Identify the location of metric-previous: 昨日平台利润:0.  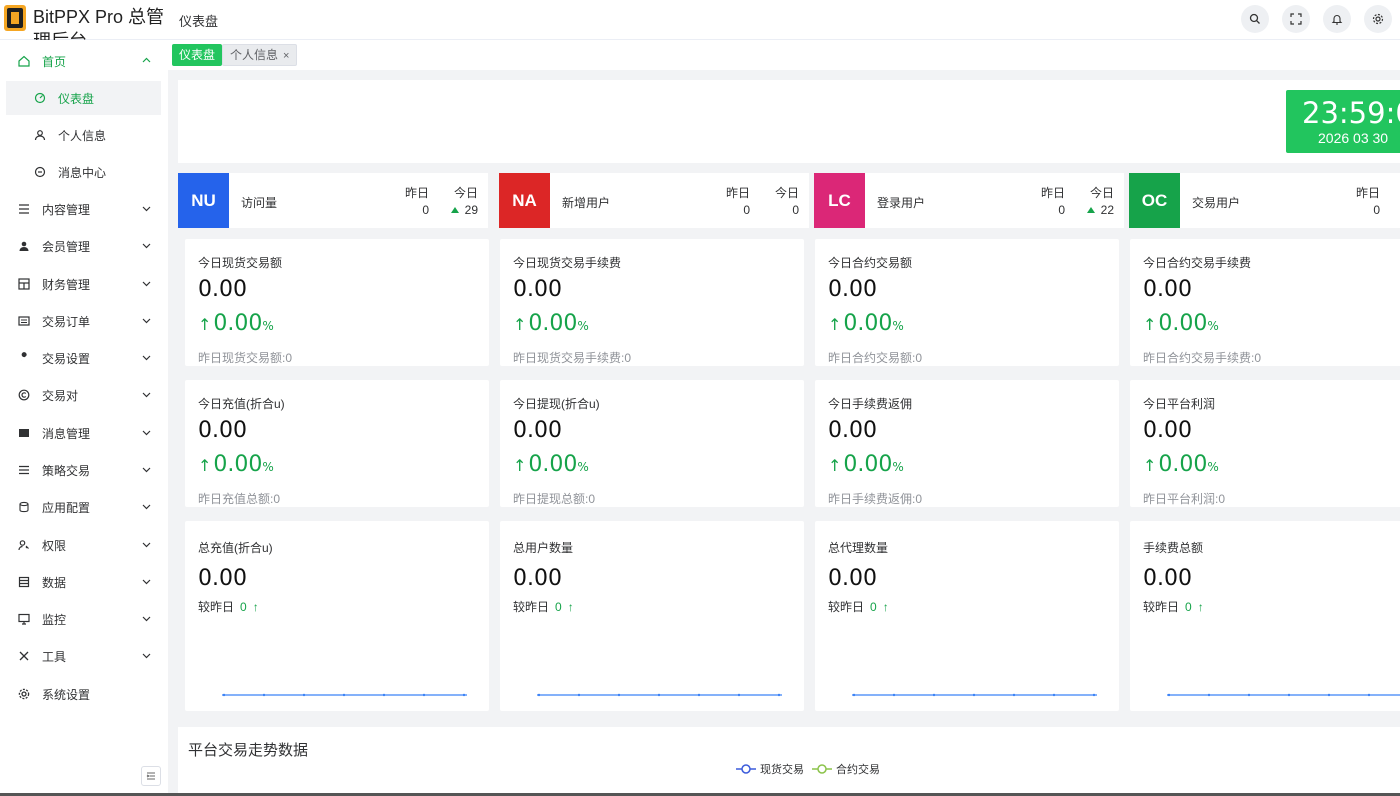
(1184, 499).